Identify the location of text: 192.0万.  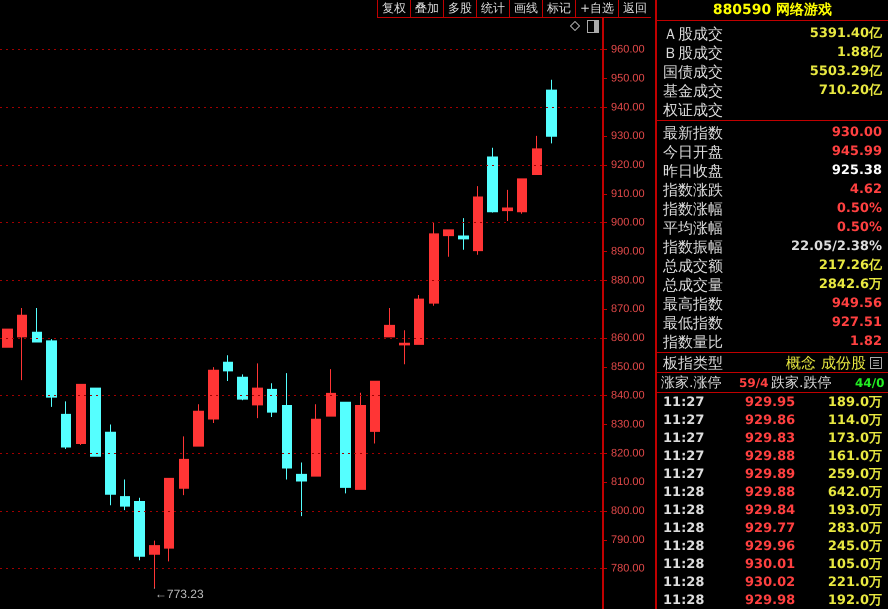
(855, 600).